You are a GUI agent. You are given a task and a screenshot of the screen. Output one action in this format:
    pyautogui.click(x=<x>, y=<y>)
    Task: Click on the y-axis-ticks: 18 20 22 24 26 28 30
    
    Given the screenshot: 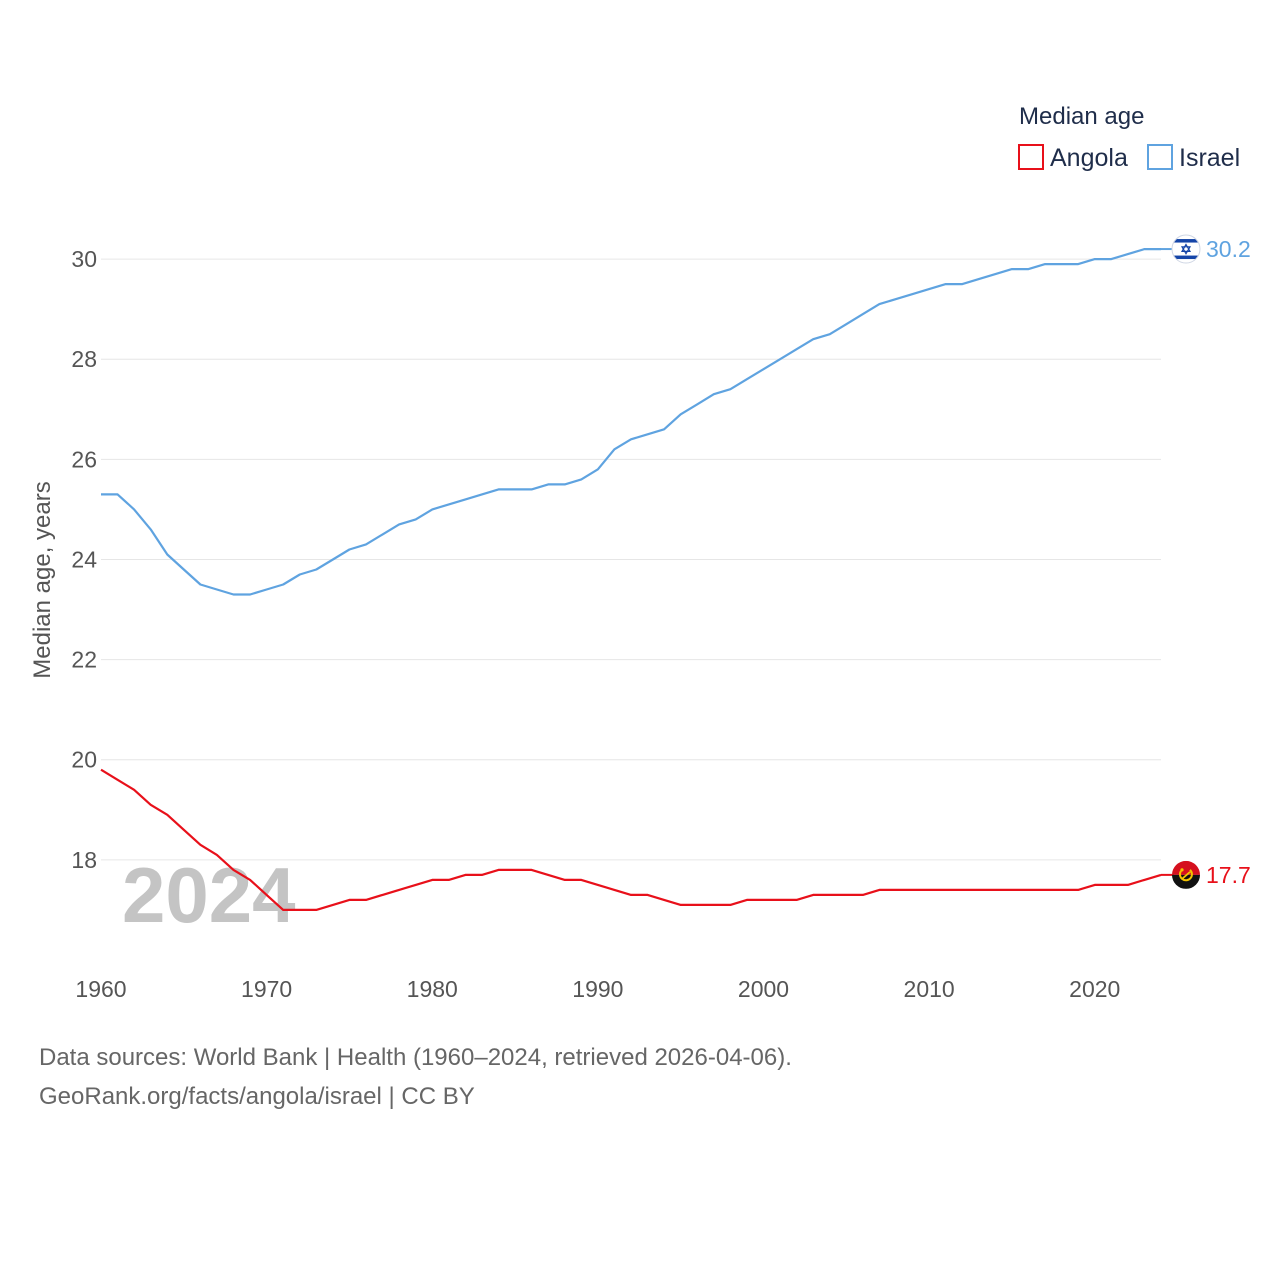 What is the action you would take?
    pyautogui.click(x=84, y=559)
    